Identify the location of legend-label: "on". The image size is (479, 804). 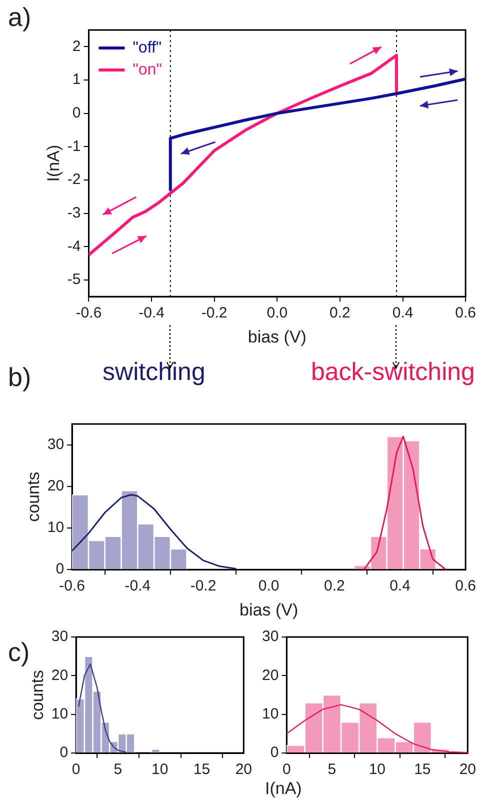
(147, 69).